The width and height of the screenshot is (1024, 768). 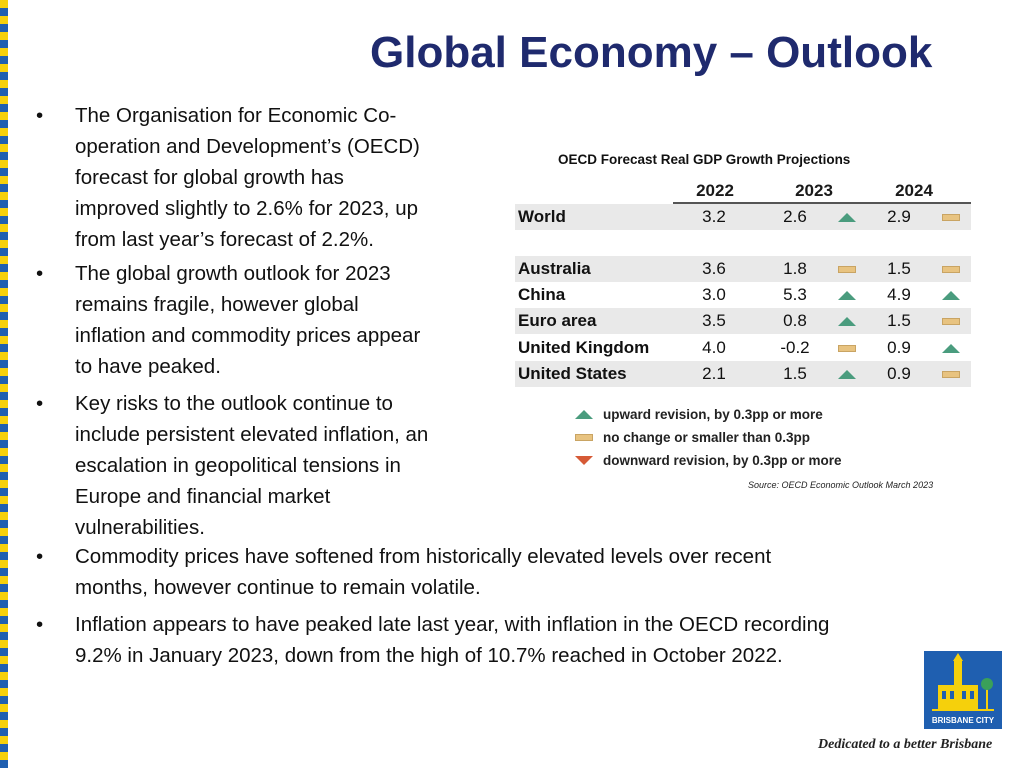 I want to click on bullet-line: Europe and financial market, so click(x=203, y=496).